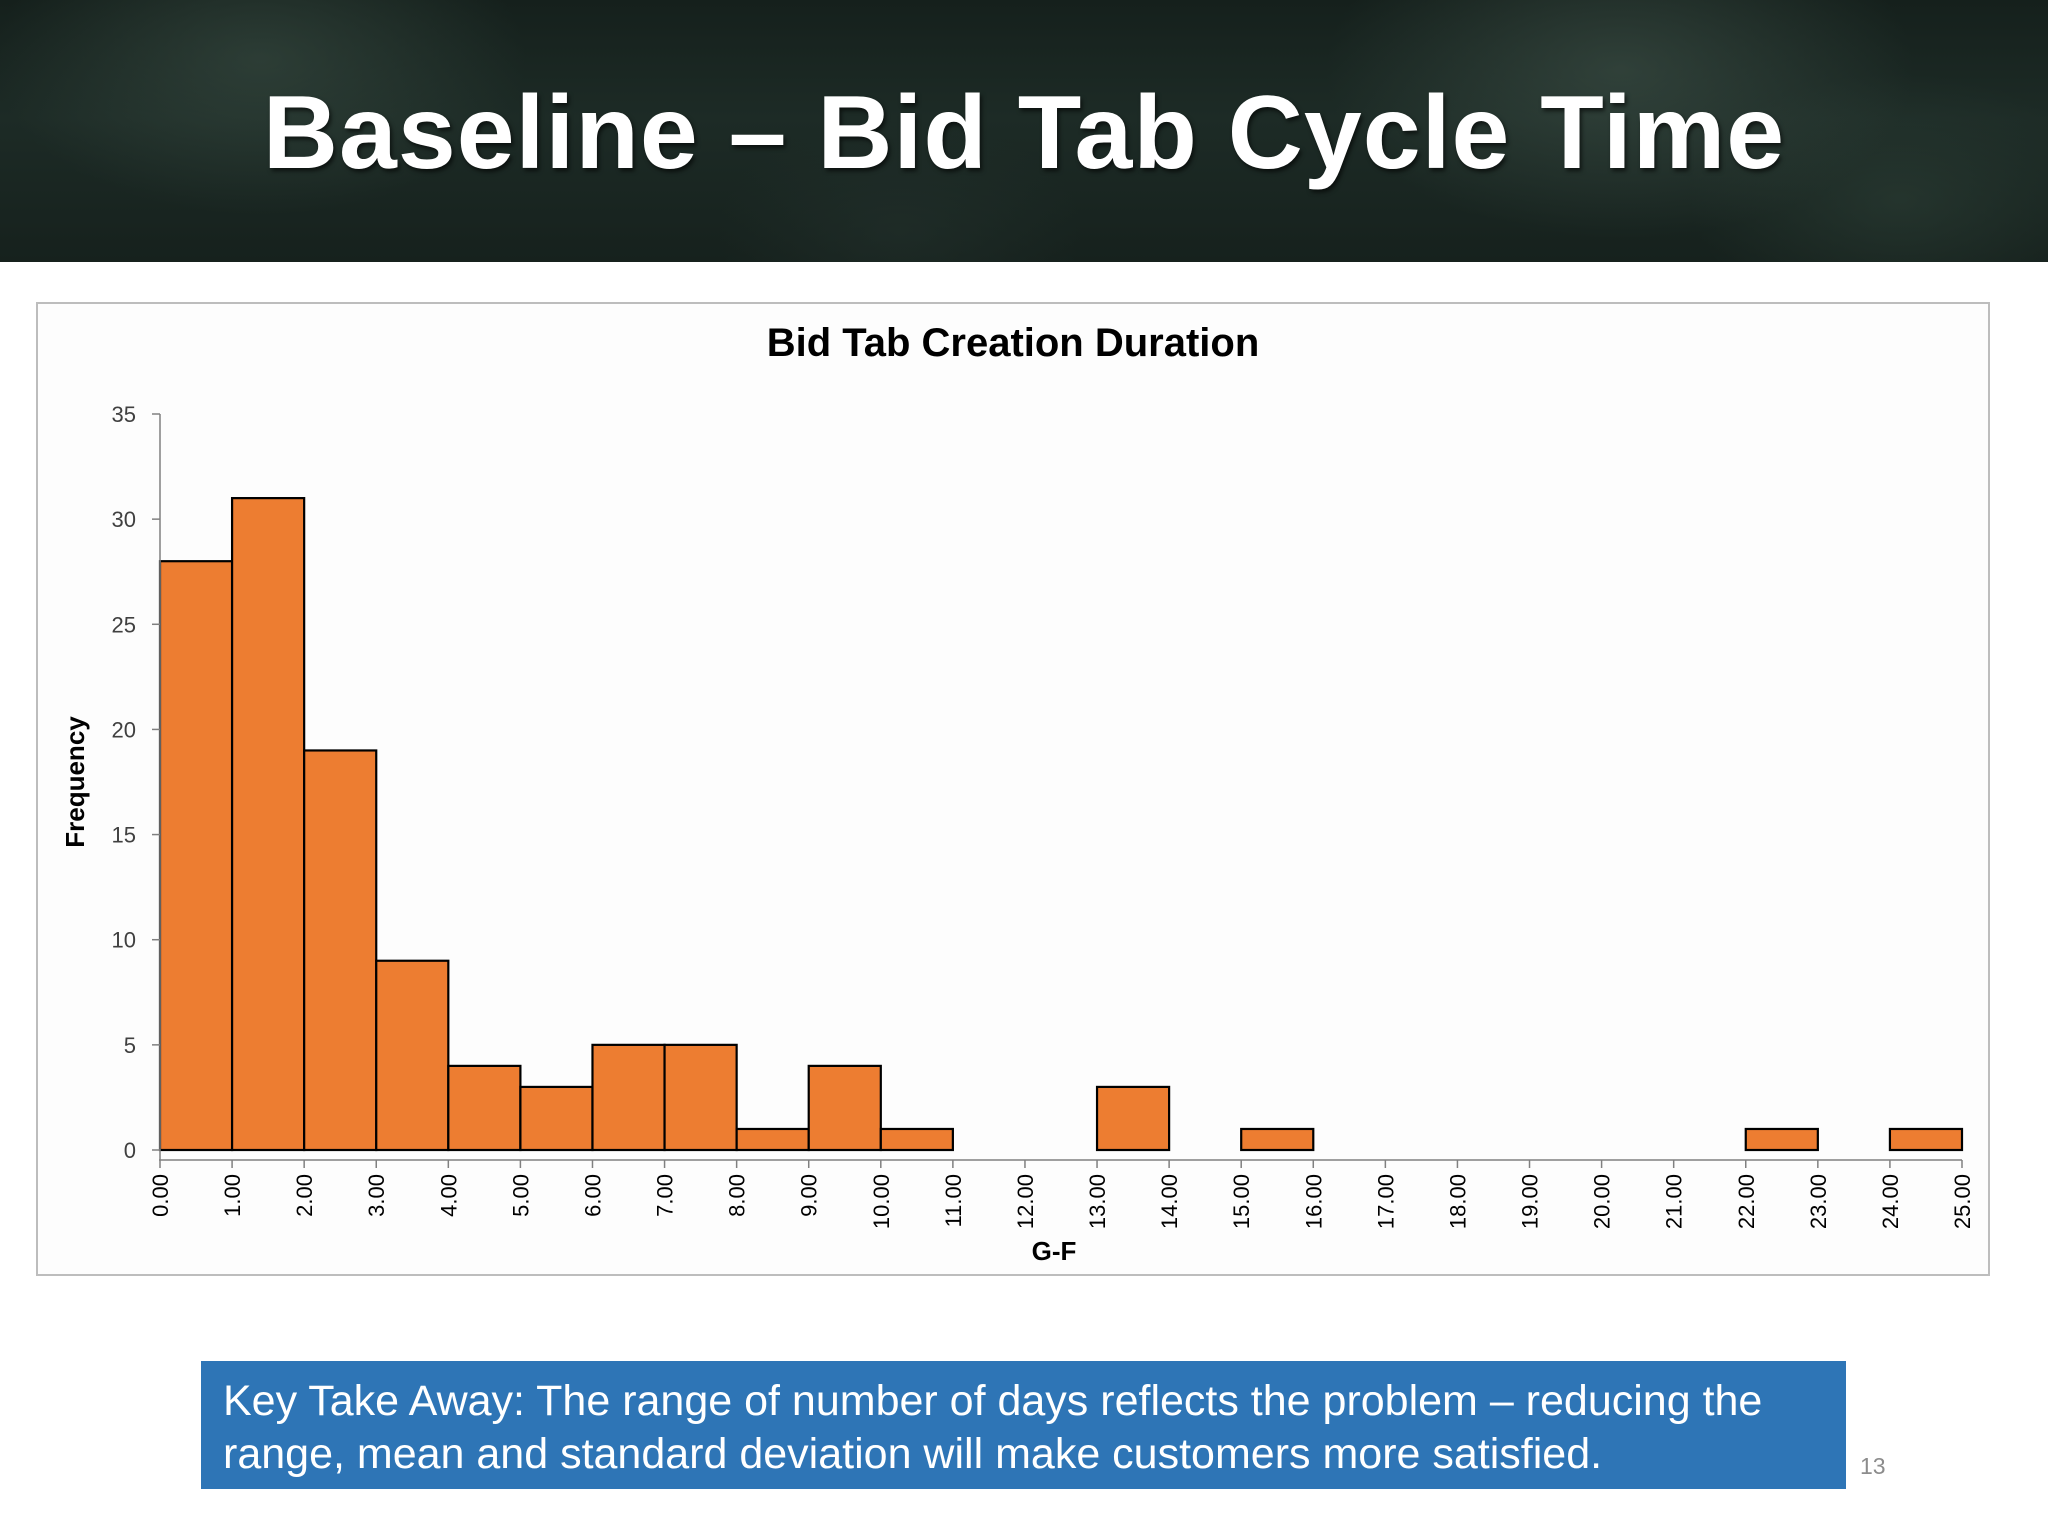 The height and width of the screenshot is (1536, 2048). What do you see at coordinates (130, 1045) in the screenshot?
I see `y-tick-label: 5` at bounding box center [130, 1045].